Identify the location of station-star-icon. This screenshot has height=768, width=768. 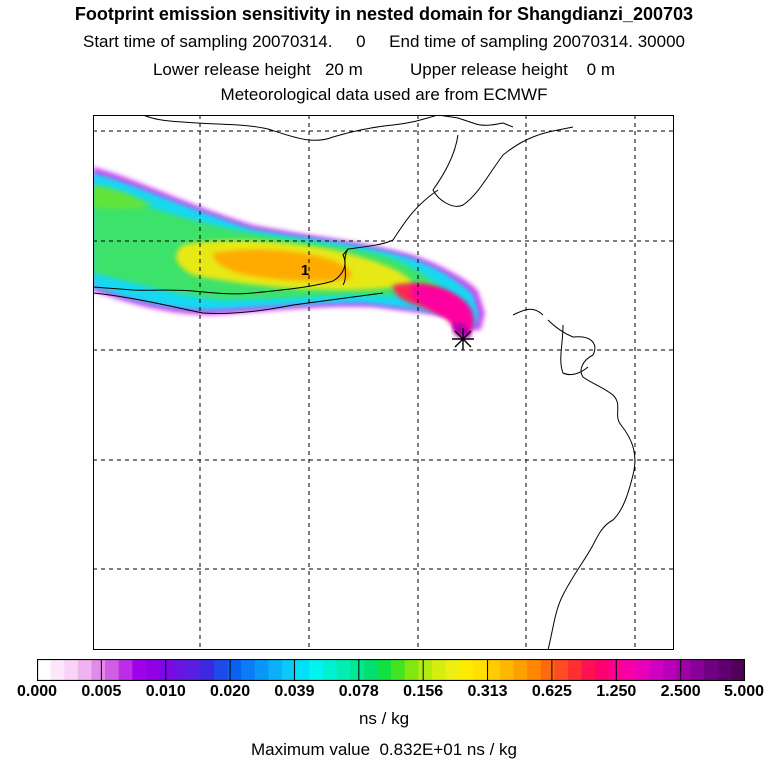
(463, 339).